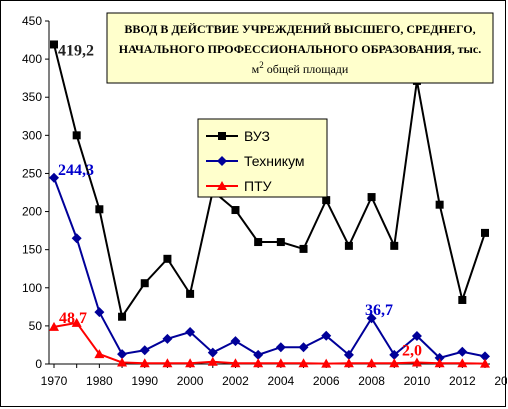 This screenshot has width=508, height=409. I want to click on title-box, so click(300, 48).